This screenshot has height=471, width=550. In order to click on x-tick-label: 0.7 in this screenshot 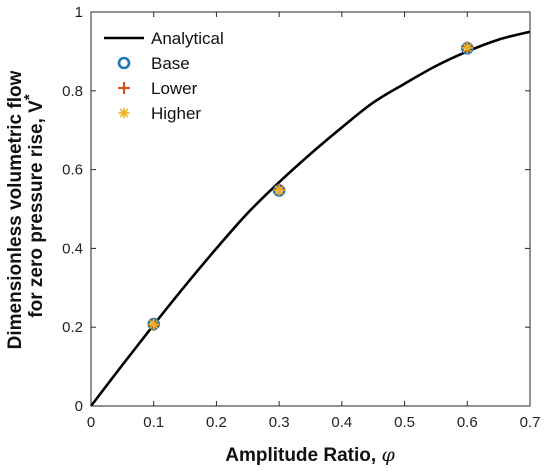, I will do `click(530, 422)`.